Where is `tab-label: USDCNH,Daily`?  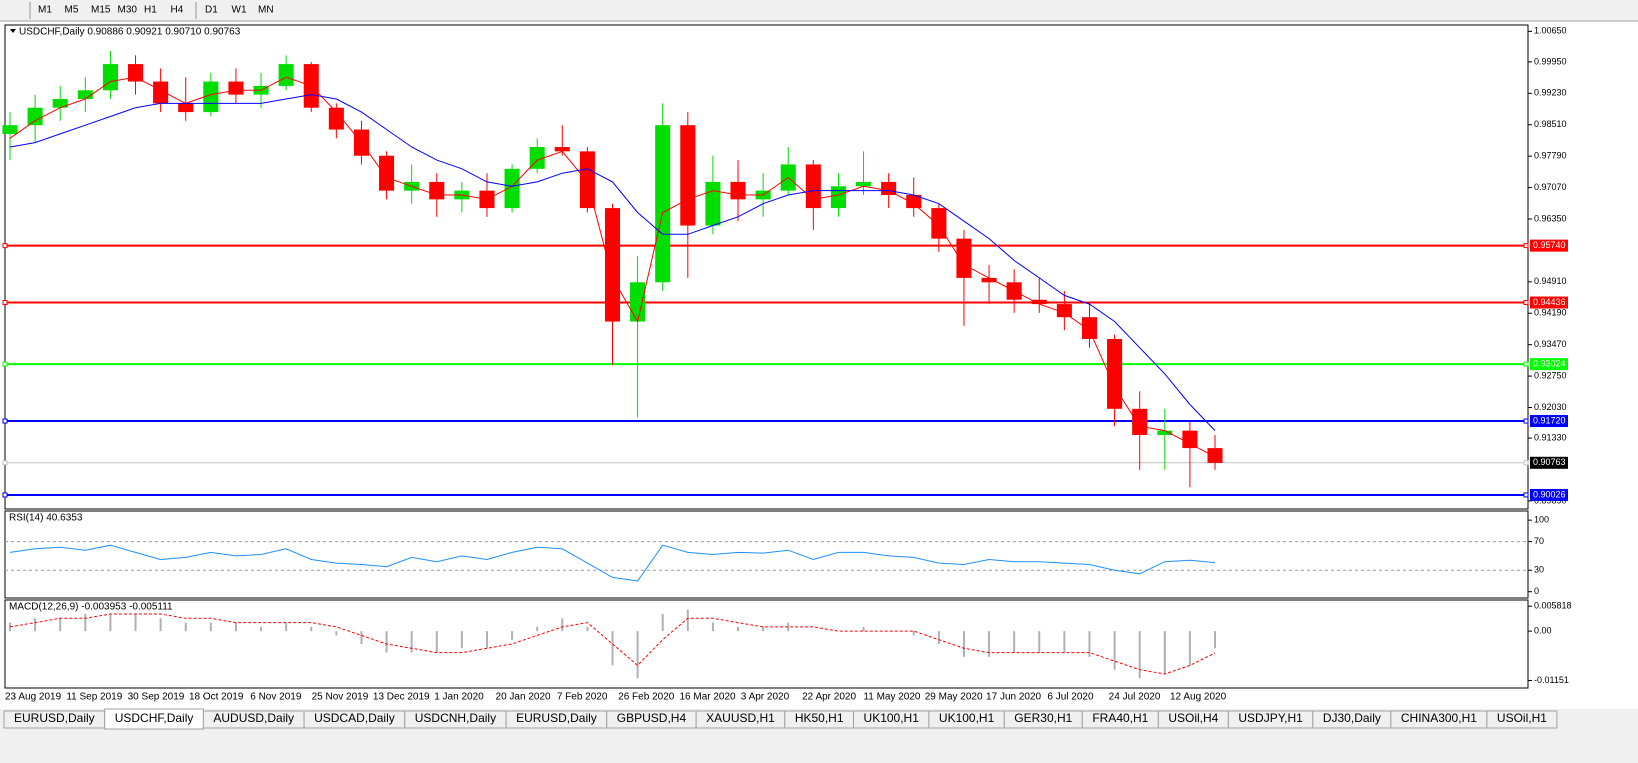
tab-label: USDCNH,Daily is located at coordinates (455, 718).